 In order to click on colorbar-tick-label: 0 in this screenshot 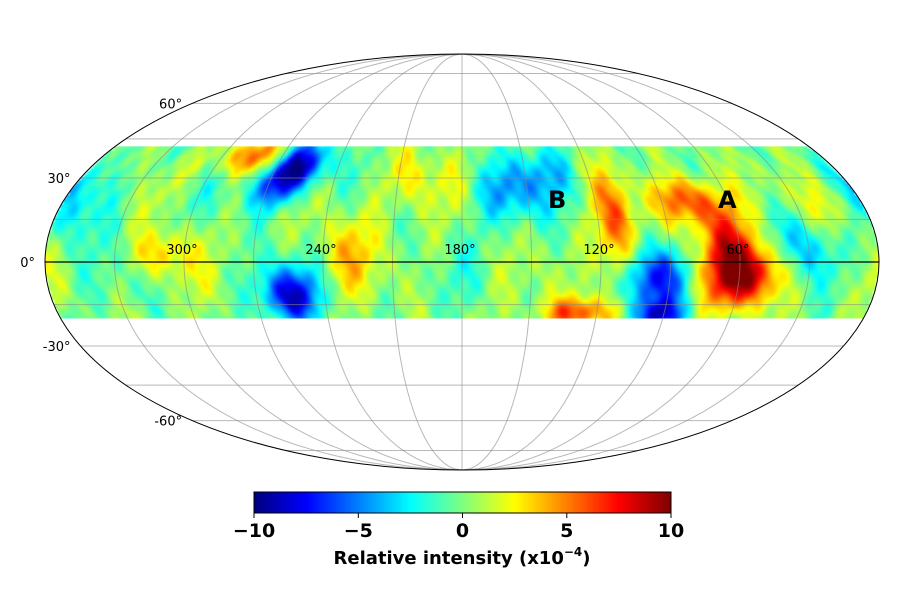, I will do `click(462, 531)`.